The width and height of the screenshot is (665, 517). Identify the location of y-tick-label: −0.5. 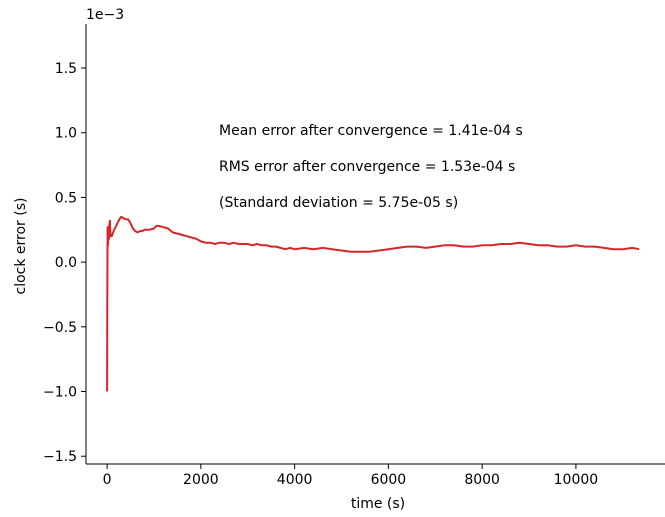
(60, 328).